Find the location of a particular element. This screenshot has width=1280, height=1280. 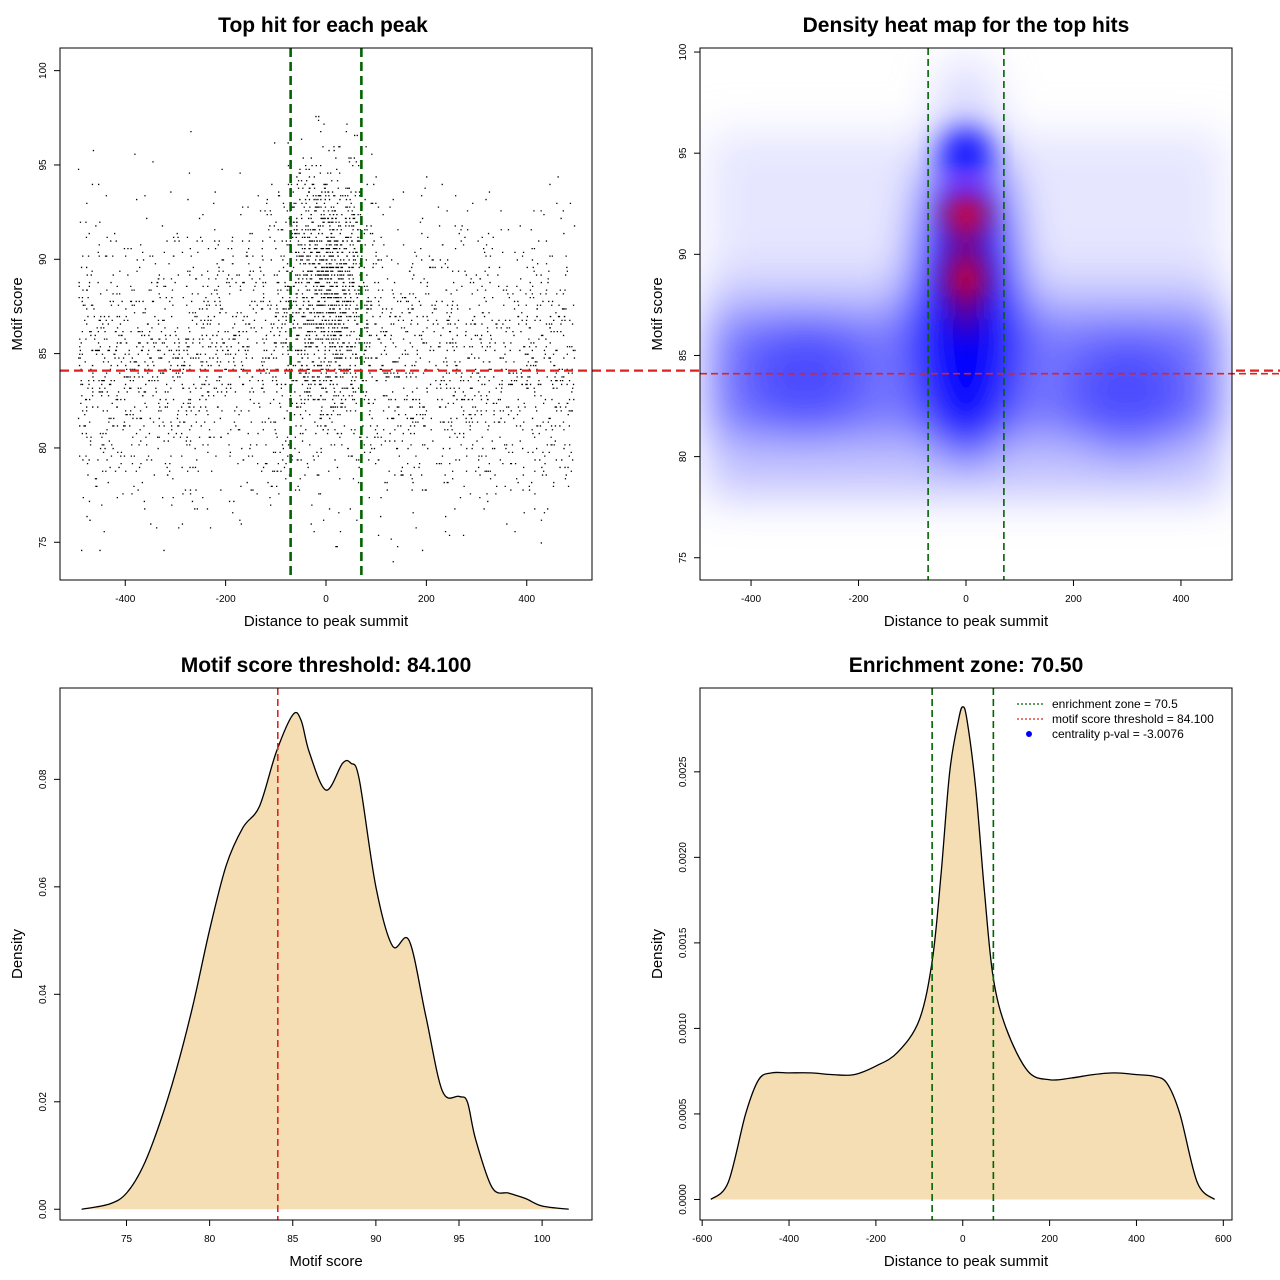

distance-density-x-tick-label: -400 is located at coordinates (789, 1239).